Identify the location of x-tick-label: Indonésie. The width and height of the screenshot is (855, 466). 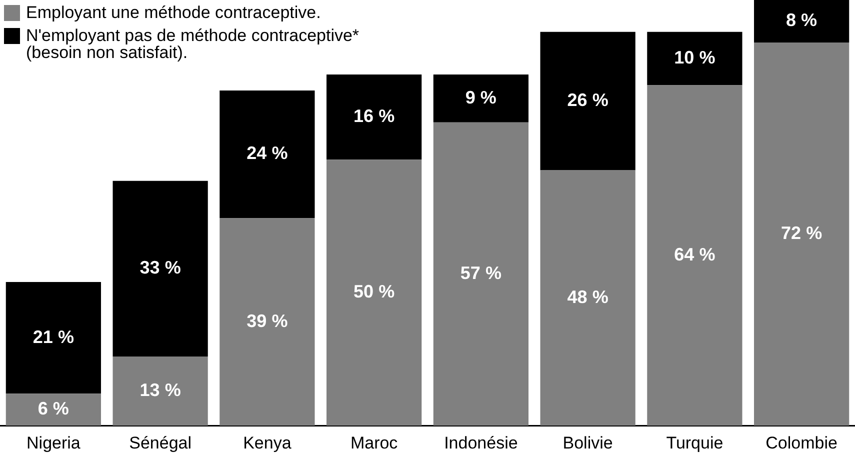
(481, 442).